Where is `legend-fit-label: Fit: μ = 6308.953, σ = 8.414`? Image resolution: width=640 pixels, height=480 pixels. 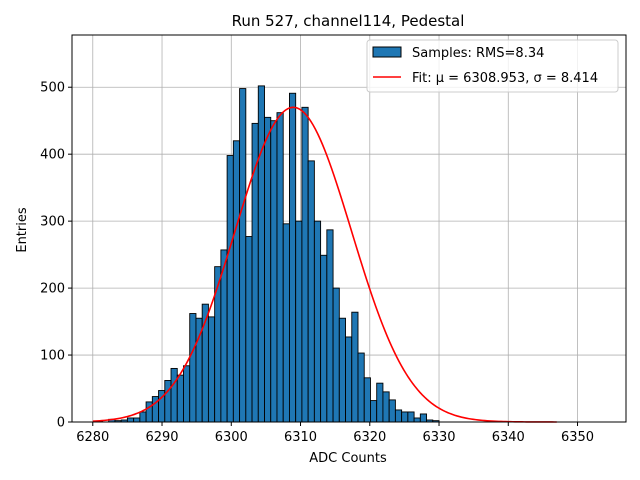 legend-fit-label: Fit: μ = 6308.953, σ = 8.414 is located at coordinates (505, 78).